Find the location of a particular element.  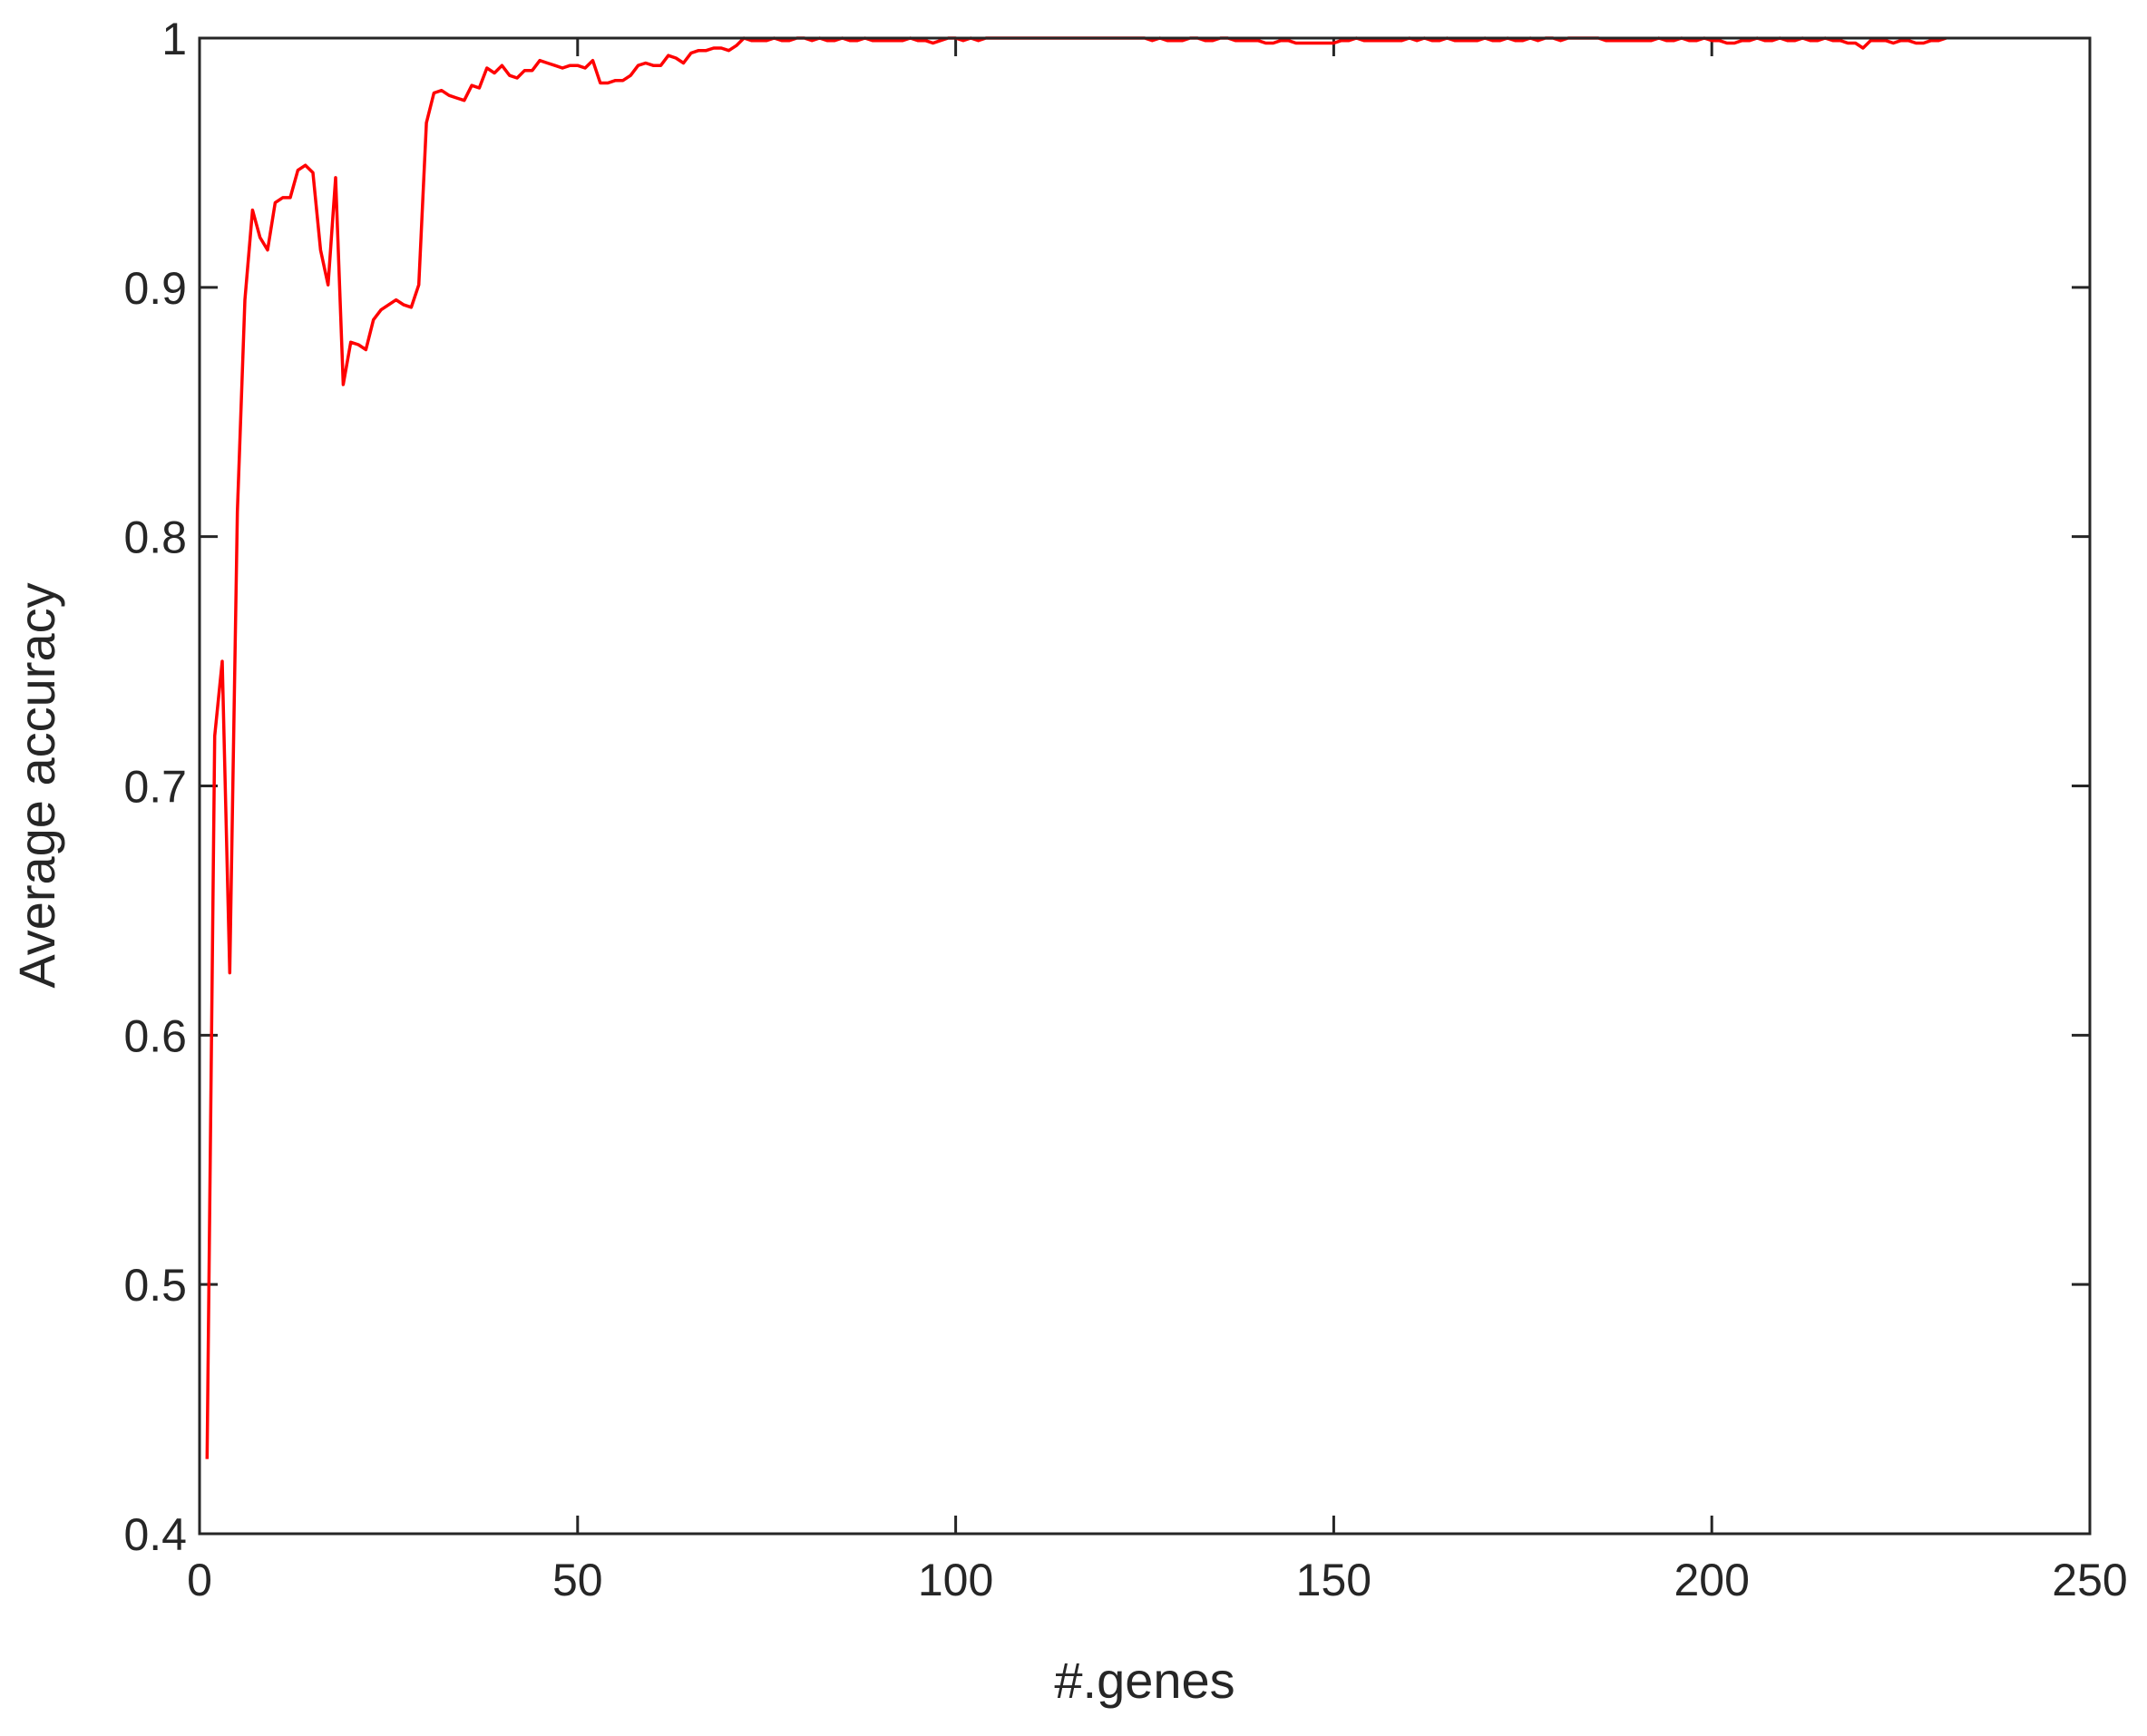

x-tick-label: 0 is located at coordinates (199, 1580).